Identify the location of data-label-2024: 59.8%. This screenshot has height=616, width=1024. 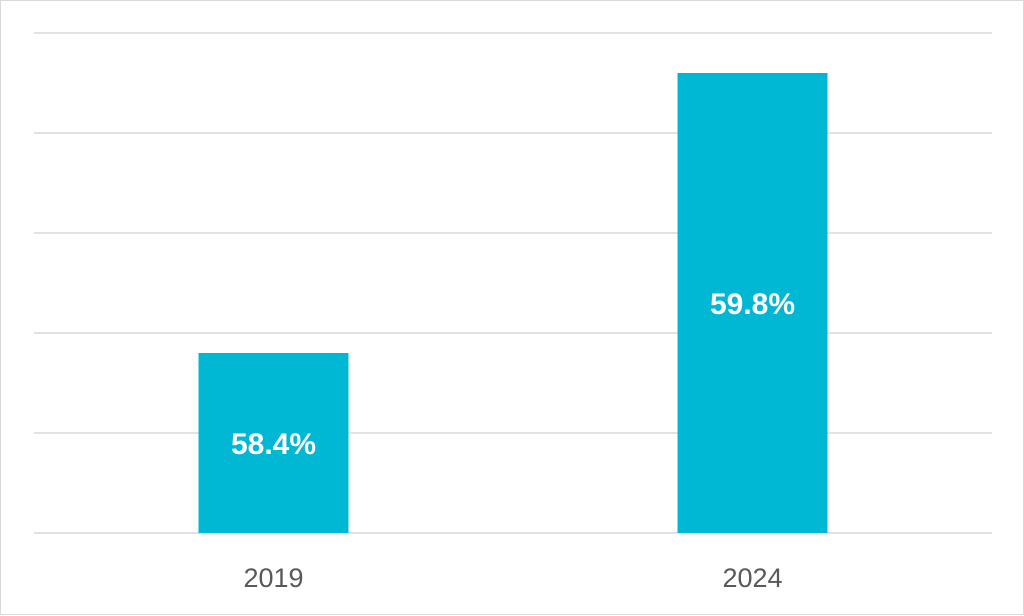
(752, 304).